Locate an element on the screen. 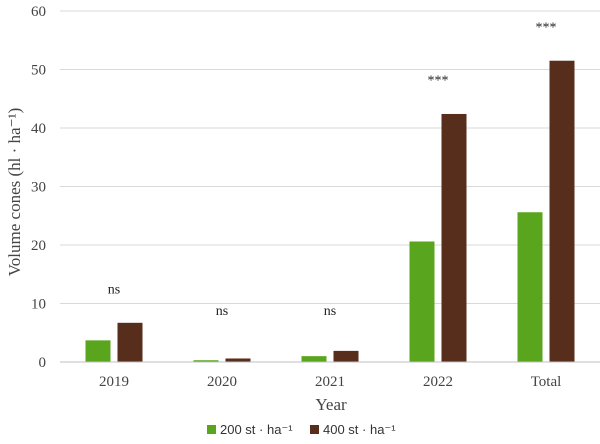 This screenshot has height=444, width=600. y-tick-label: 30 is located at coordinates (38, 188).